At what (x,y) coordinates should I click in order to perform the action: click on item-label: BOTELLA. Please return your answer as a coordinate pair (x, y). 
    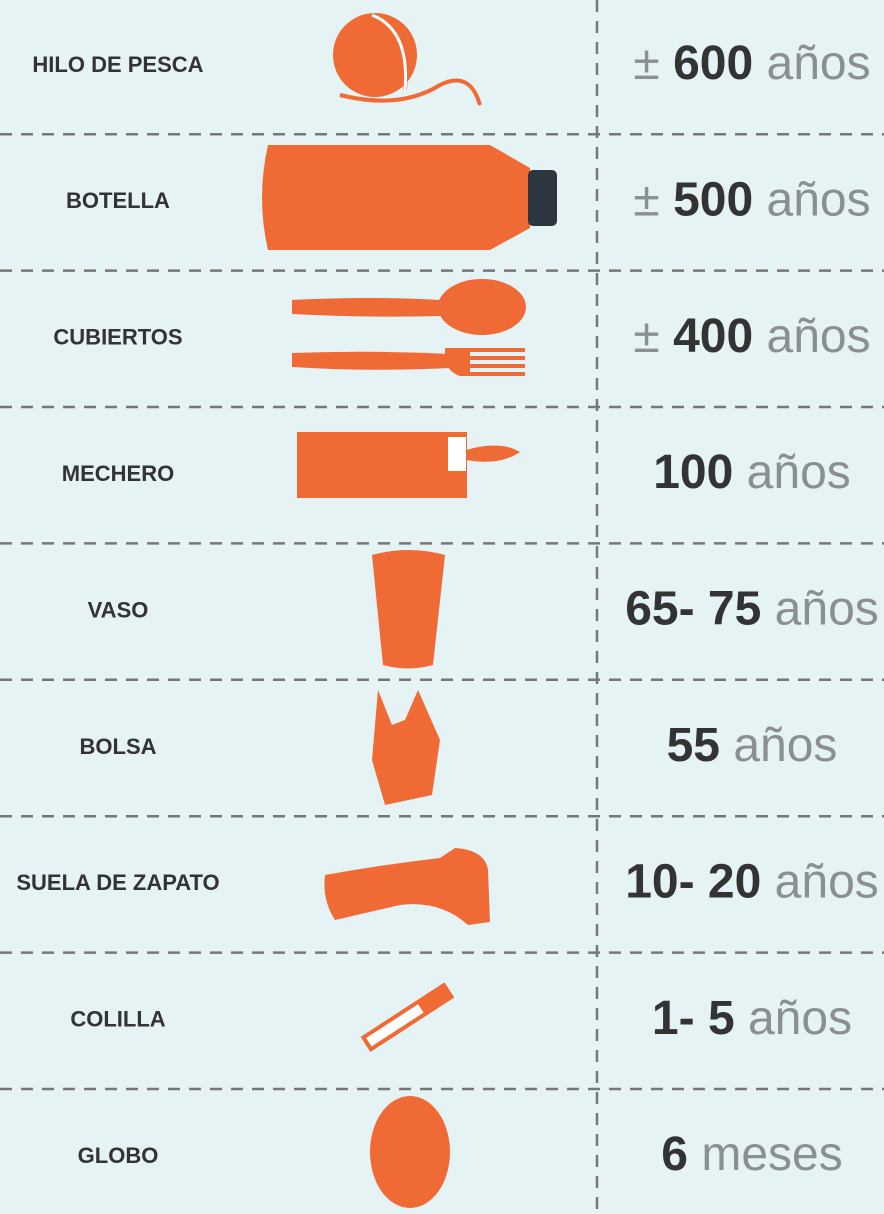
    Looking at the image, I should click on (118, 200).